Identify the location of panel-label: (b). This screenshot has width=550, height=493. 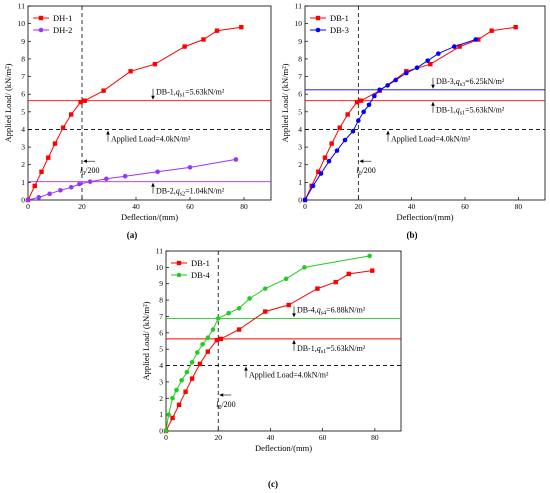
(412, 235).